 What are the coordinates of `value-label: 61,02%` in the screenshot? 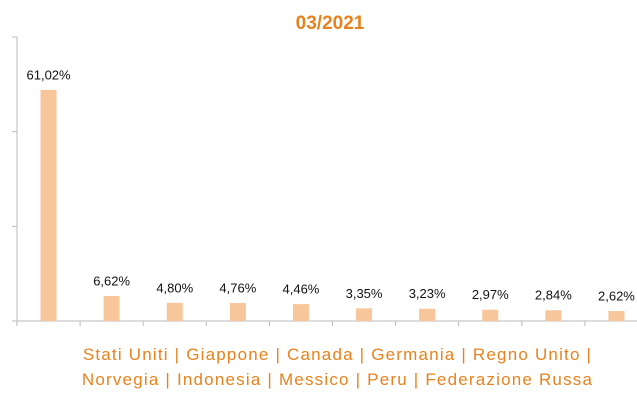 It's located at (49, 74).